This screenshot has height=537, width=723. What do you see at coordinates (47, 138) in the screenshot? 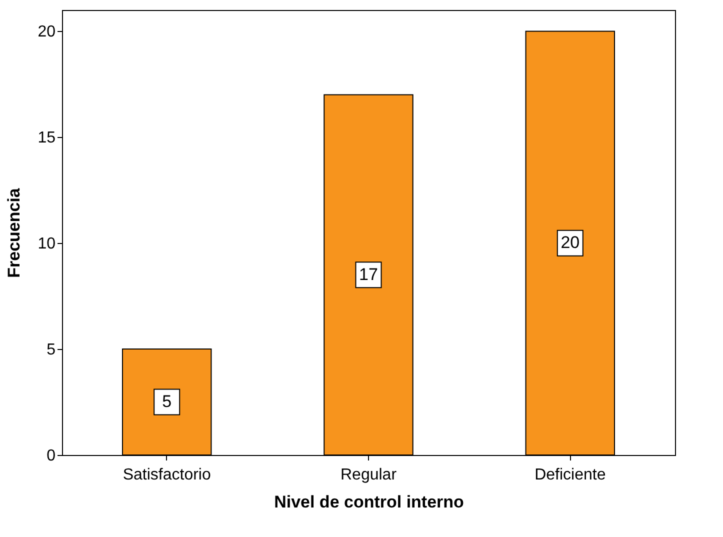
I see `y-tick-label: 15` at bounding box center [47, 138].